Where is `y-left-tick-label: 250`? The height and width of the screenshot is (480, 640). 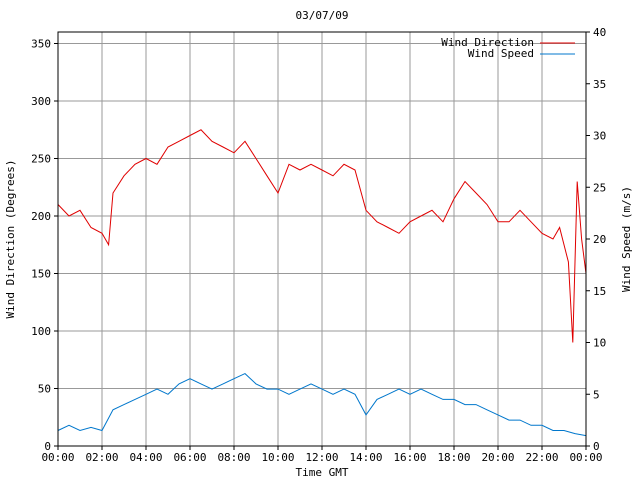 y-left-tick-label: 250 is located at coordinates (41, 159).